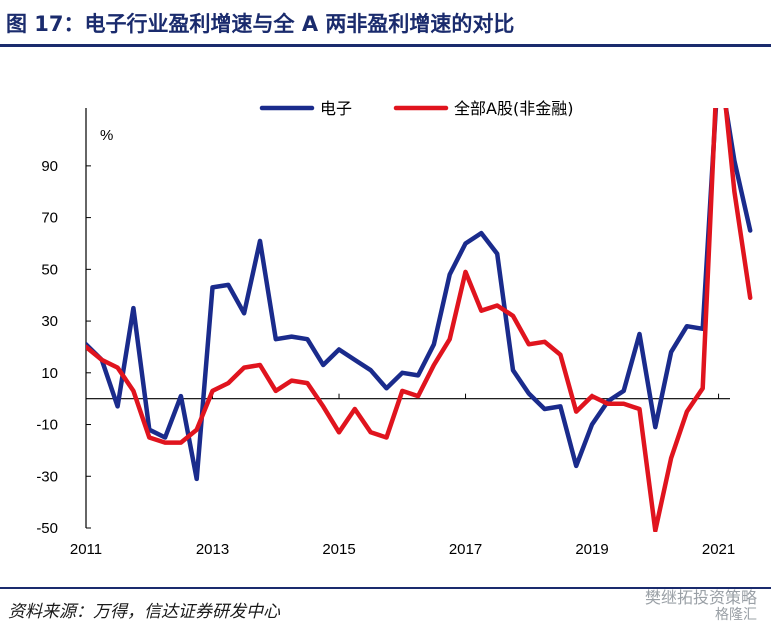  What do you see at coordinates (49, 218) in the screenshot?
I see `y-tick-label: 70` at bounding box center [49, 218].